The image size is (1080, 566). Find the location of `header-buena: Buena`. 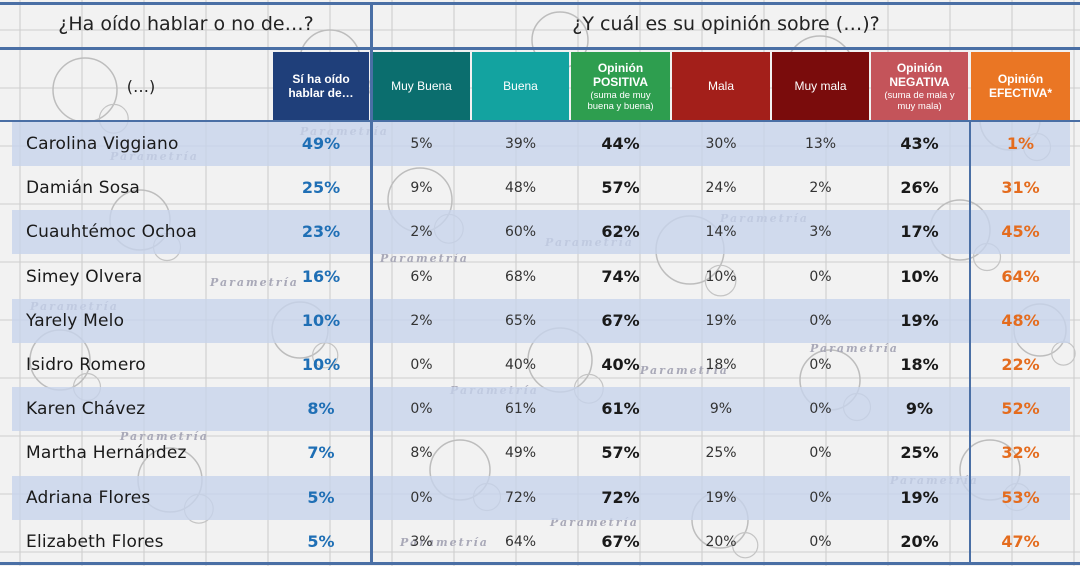

header-buena: Buena is located at coordinates (520, 86).